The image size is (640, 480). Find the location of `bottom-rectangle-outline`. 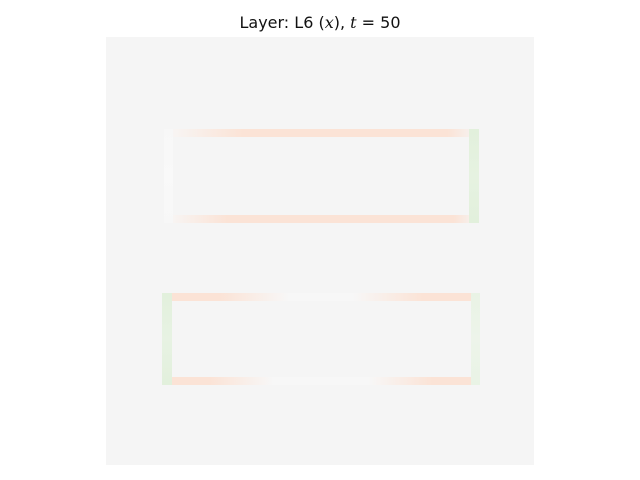

bottom-rectangle-outline is located at coordinates (321, 339).